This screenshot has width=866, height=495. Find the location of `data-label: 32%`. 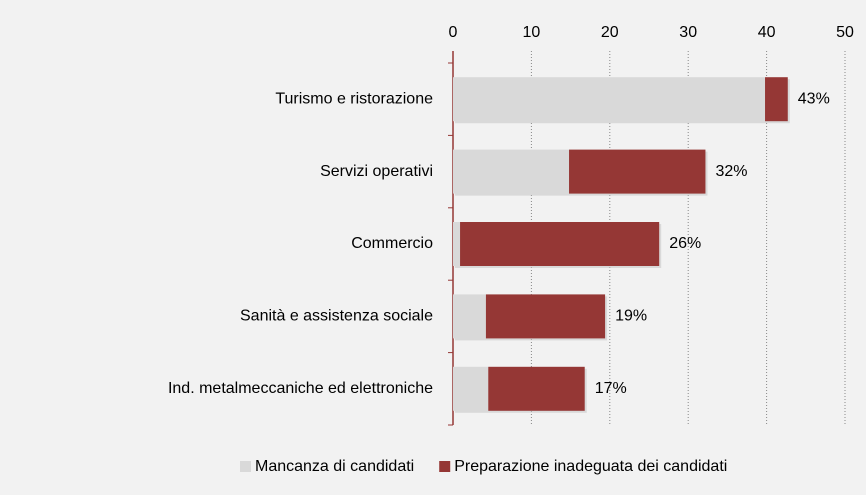

data-label: 32% is located at coordinates (731, 171).